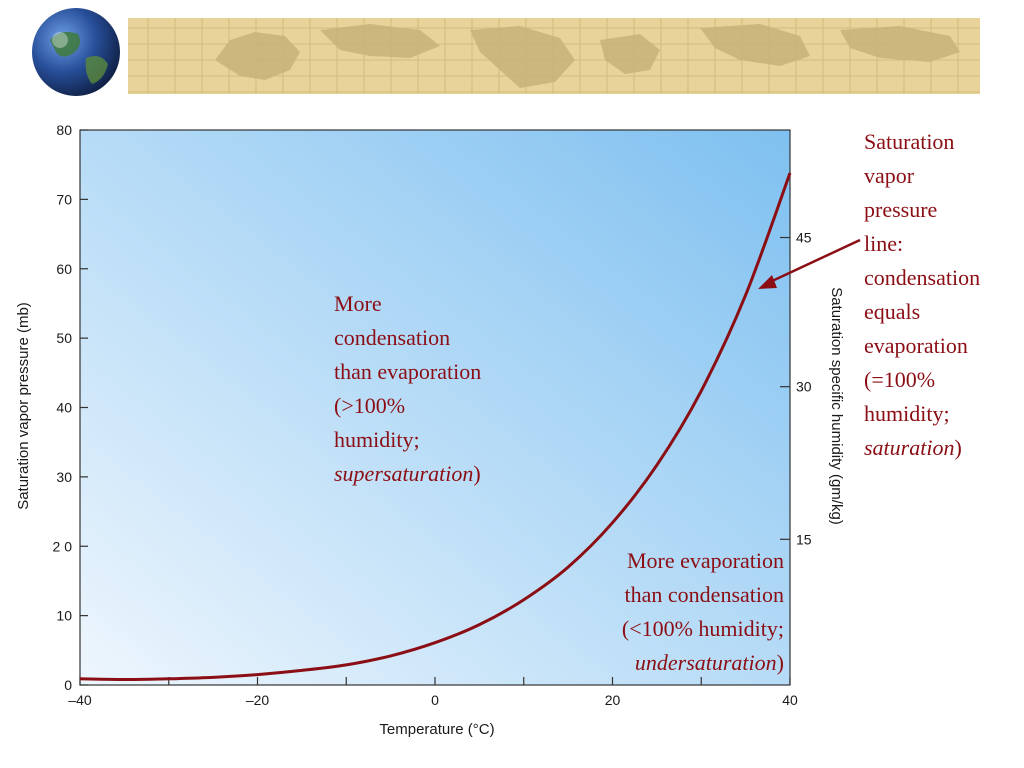 The image size is (1024, 768). I want to click on secondary-y-axis-label: Saturation specific humidity (gm/kg), so click(836, 406).